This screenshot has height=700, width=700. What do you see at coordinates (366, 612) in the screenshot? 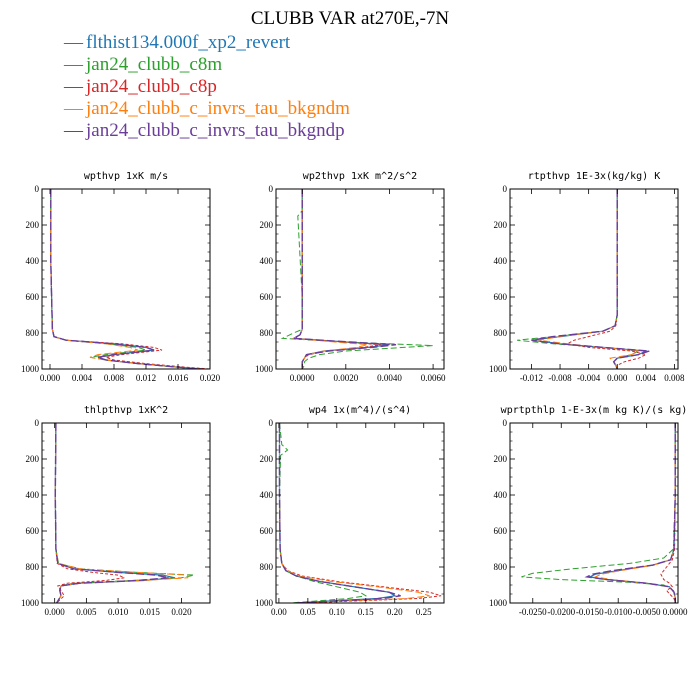
I see `x-tick-label: 0.15` at bounding box center [366, 612].